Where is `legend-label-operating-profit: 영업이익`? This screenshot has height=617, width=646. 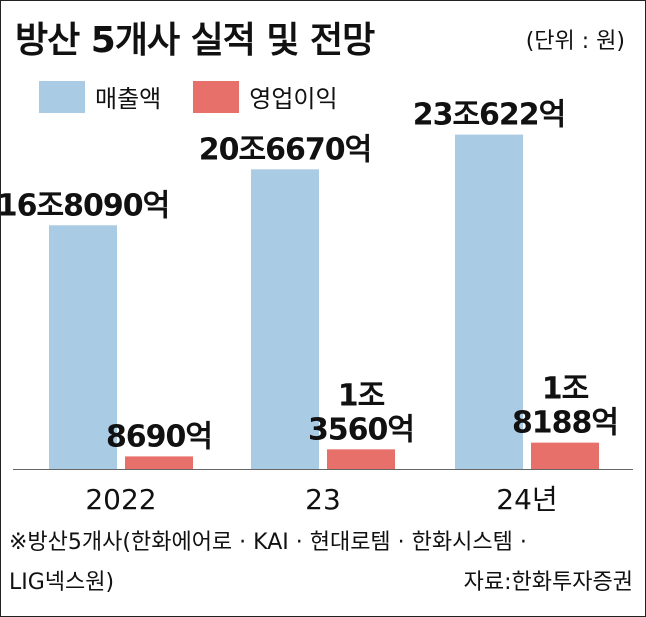
legend-label-operating-profit: 영업이익 is located at coordinates (293, 99).